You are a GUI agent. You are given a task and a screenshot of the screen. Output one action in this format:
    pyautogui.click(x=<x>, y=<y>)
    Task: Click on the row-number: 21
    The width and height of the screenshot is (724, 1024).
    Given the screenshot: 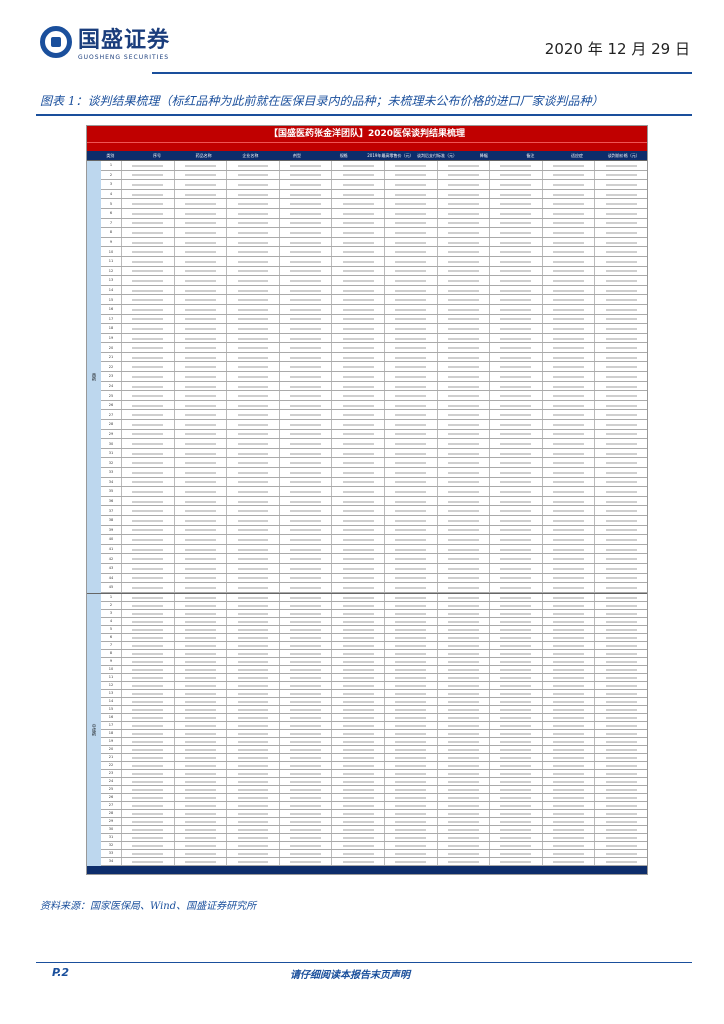 What is the action you would take?
    pyautogui.click(x=111, y=757)
    